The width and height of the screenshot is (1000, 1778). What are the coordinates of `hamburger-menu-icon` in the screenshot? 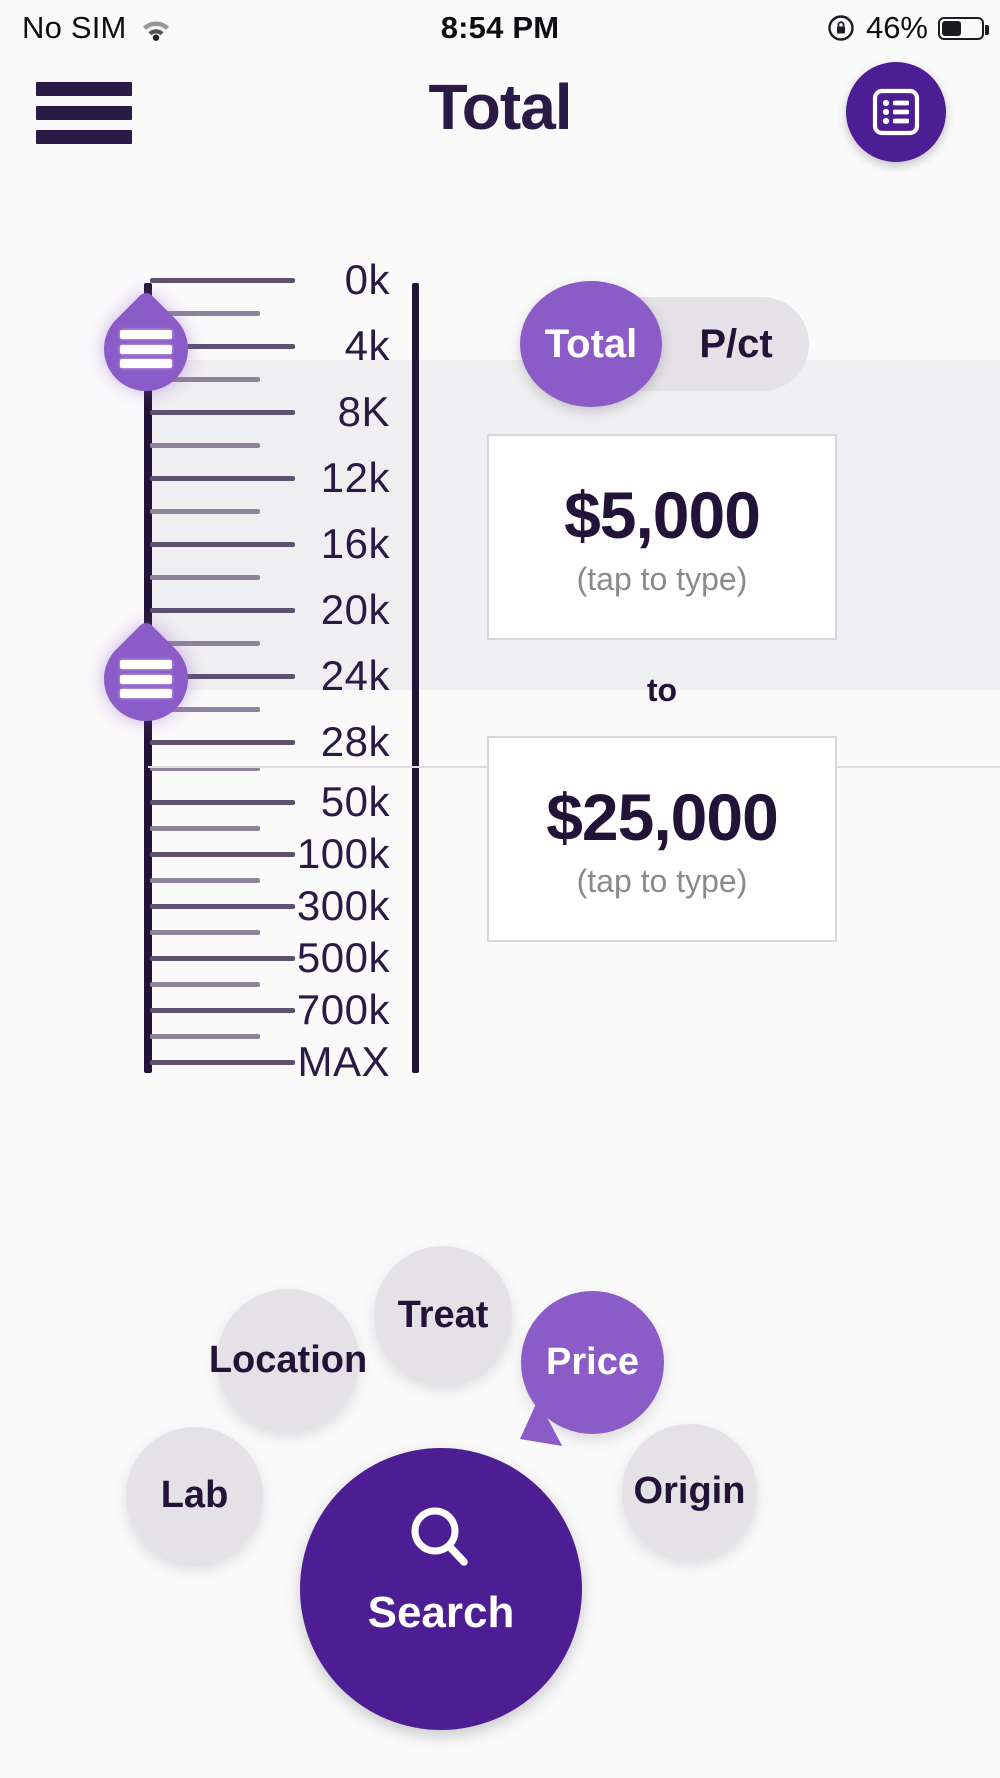 It's located at (84, 113).